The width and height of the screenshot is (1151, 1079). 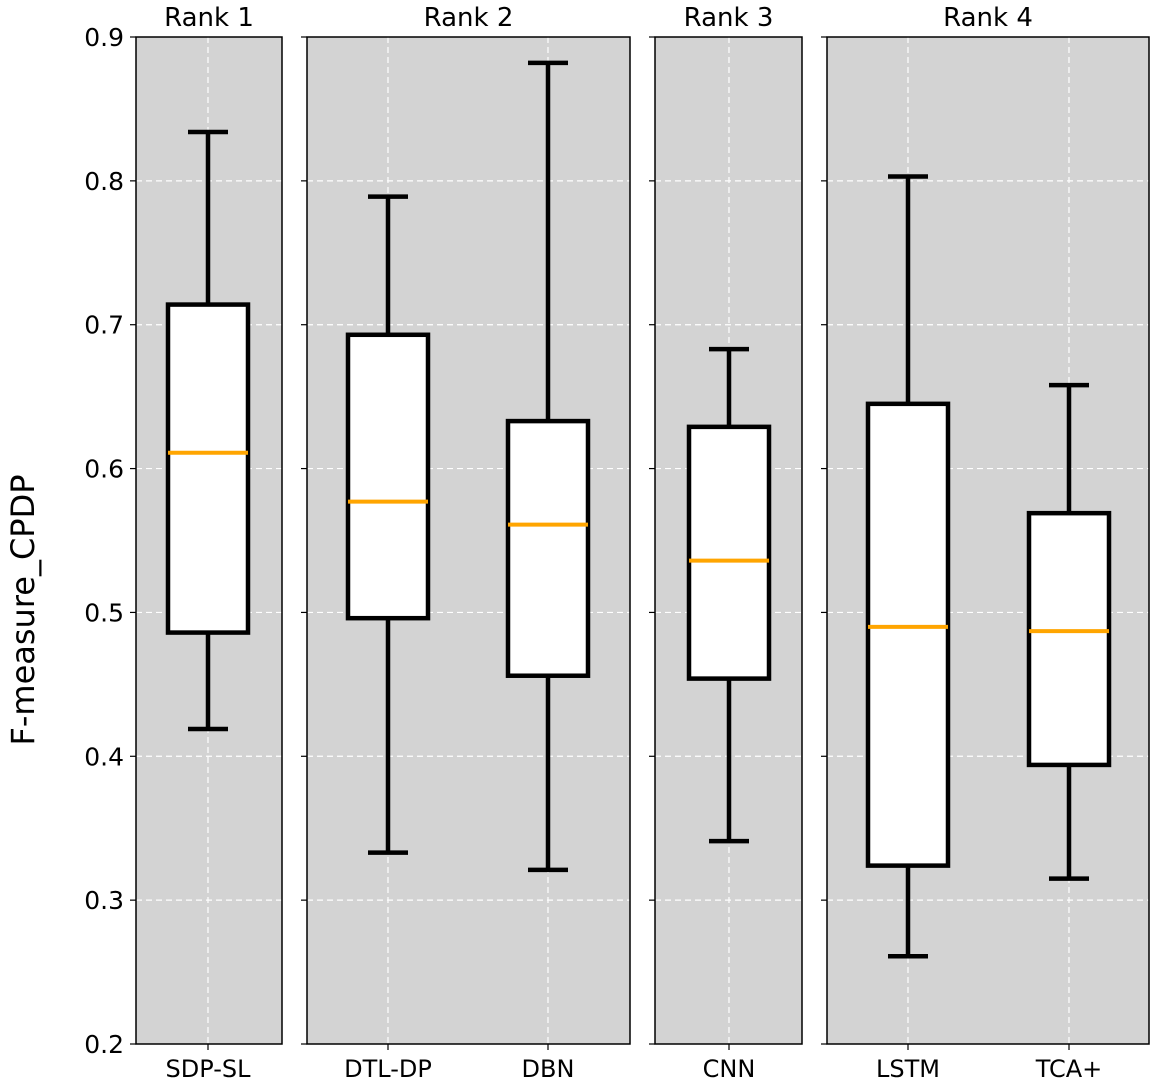 What do you see at coordinates (908, 1067) in the screenshot?
I see `x-tick-label: LSTM` at bounding box center [908, 1067].